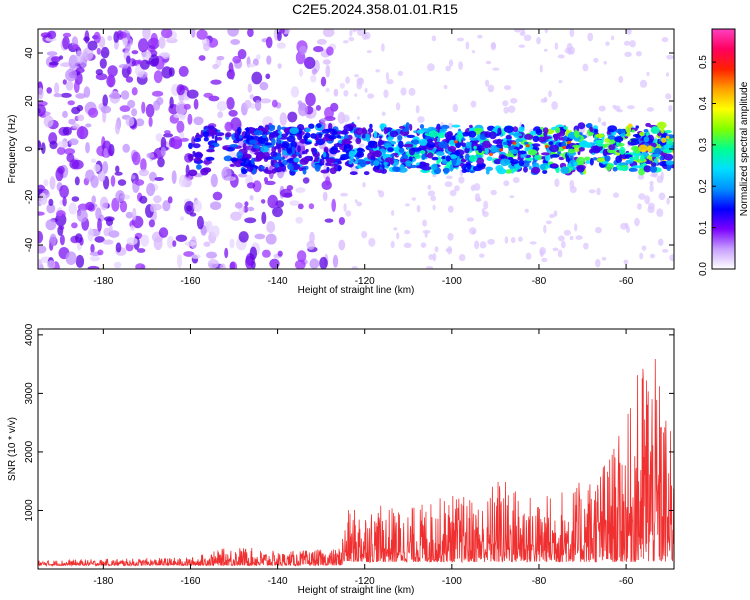  What do you see at coordinates (703, 186) in the screenshot?
I see `colorbar-tick-label: 0.2` at bounding box center [703, 186].